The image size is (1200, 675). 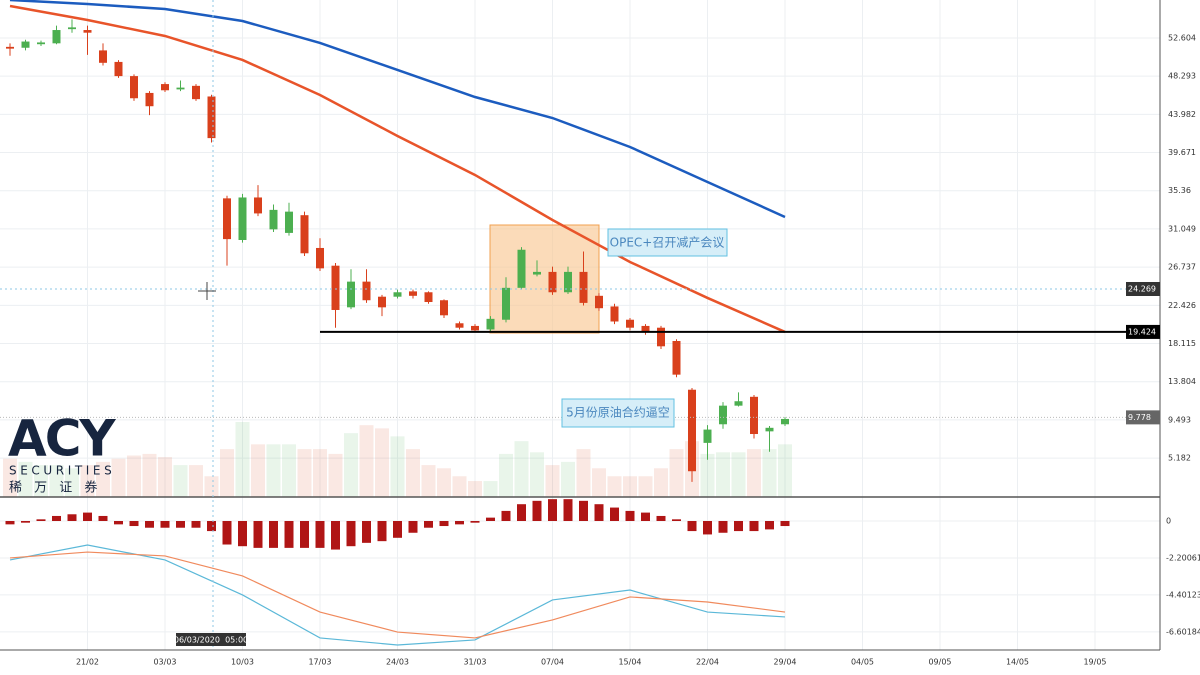 I want to click on x-tick-label: 09/05, so click(x=939, y=662).